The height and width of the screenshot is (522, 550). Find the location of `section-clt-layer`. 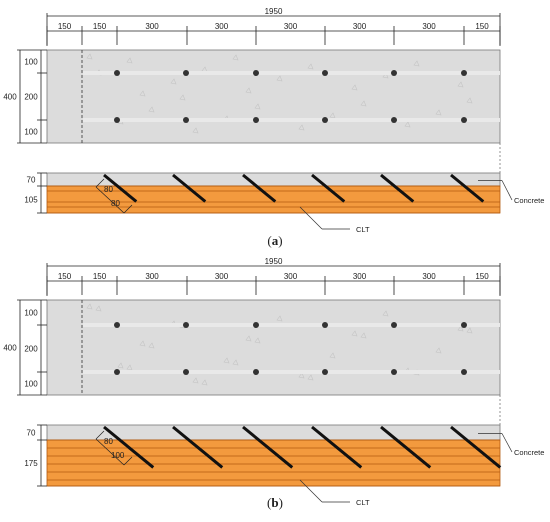

section-clt-layer is located at coordinates (273, 463).